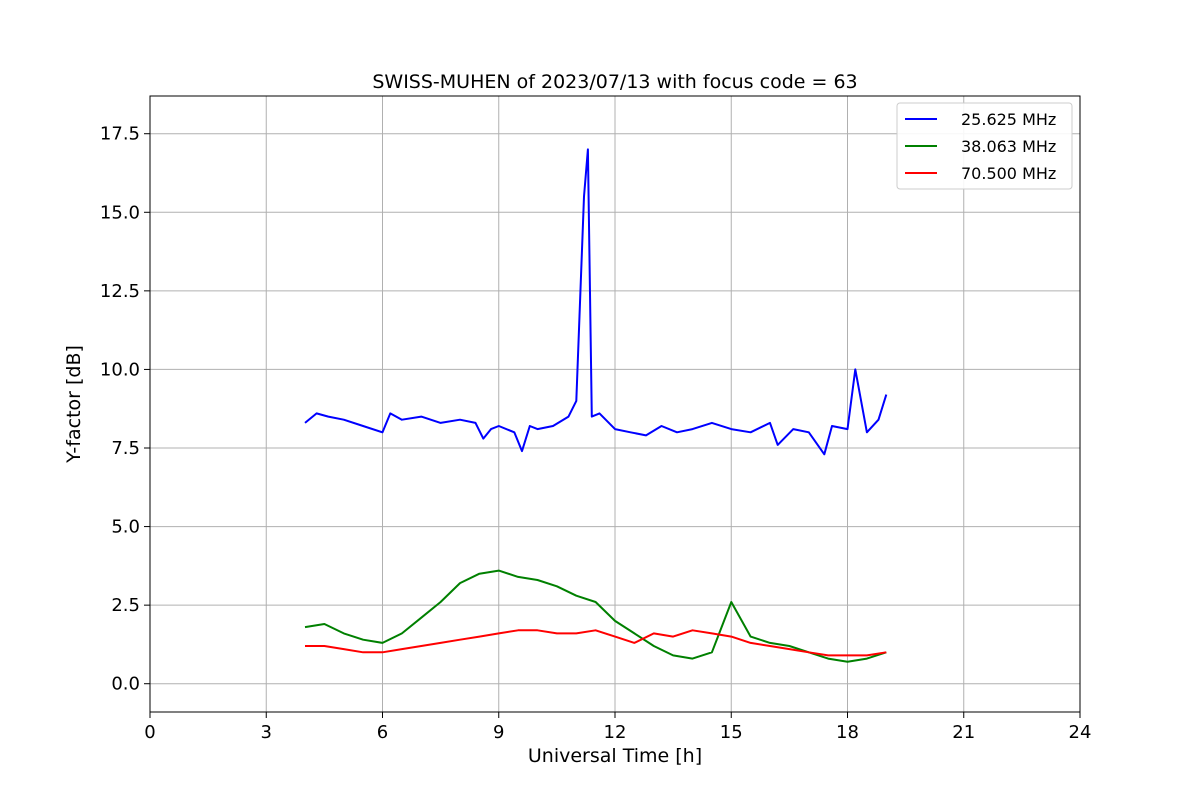 This screenshot has height=800, width=1200. Describe the element at coordinates (125, 448) in the screenshot. I see `y-tick-label: 7.5` at that location.